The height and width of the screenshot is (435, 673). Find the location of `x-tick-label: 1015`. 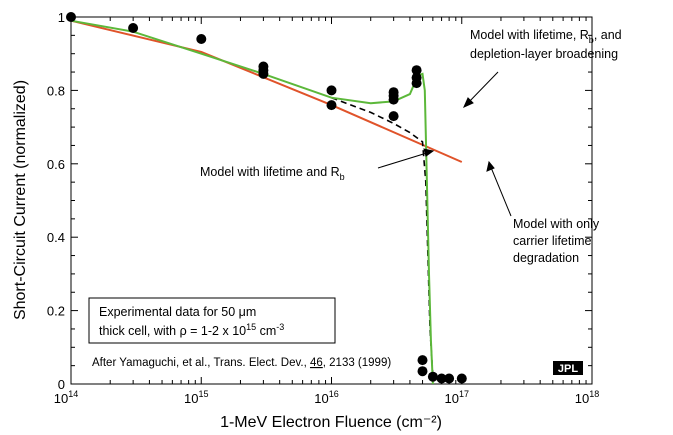

x-tick-label: 1015 is located at coordinates (196, 397).